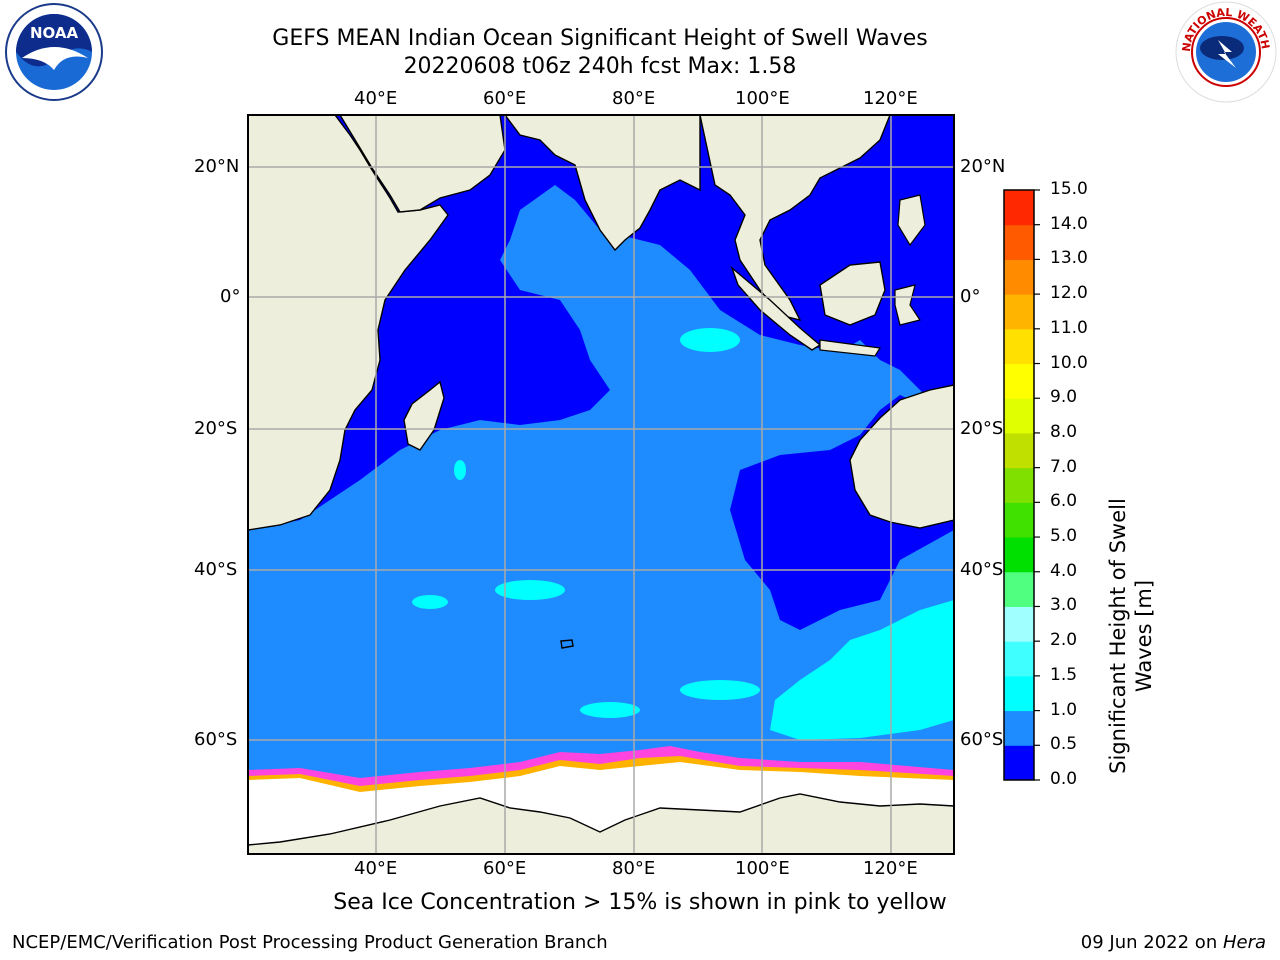 This screenshot has width=1280, height=960. Describe the element at coordinates (970, 296) in the screenshot. I see `lat-label-right: 0°` at that location.